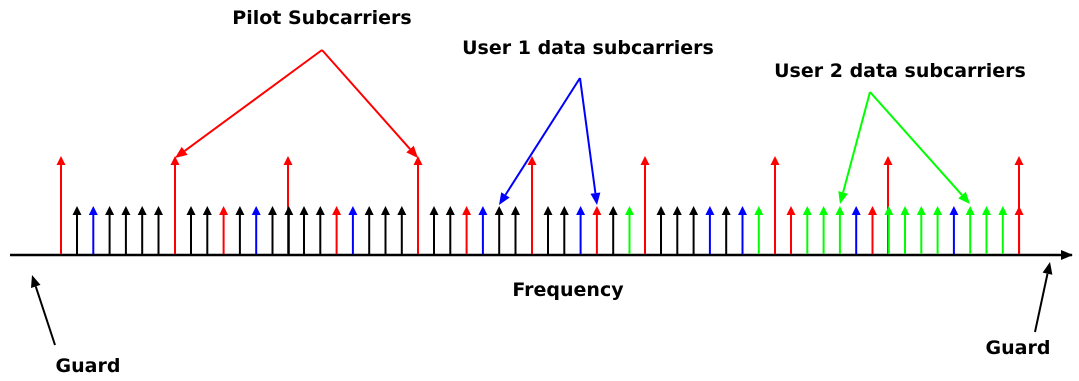  I want to click on guard-left-label: Guard, so click(88, 366).